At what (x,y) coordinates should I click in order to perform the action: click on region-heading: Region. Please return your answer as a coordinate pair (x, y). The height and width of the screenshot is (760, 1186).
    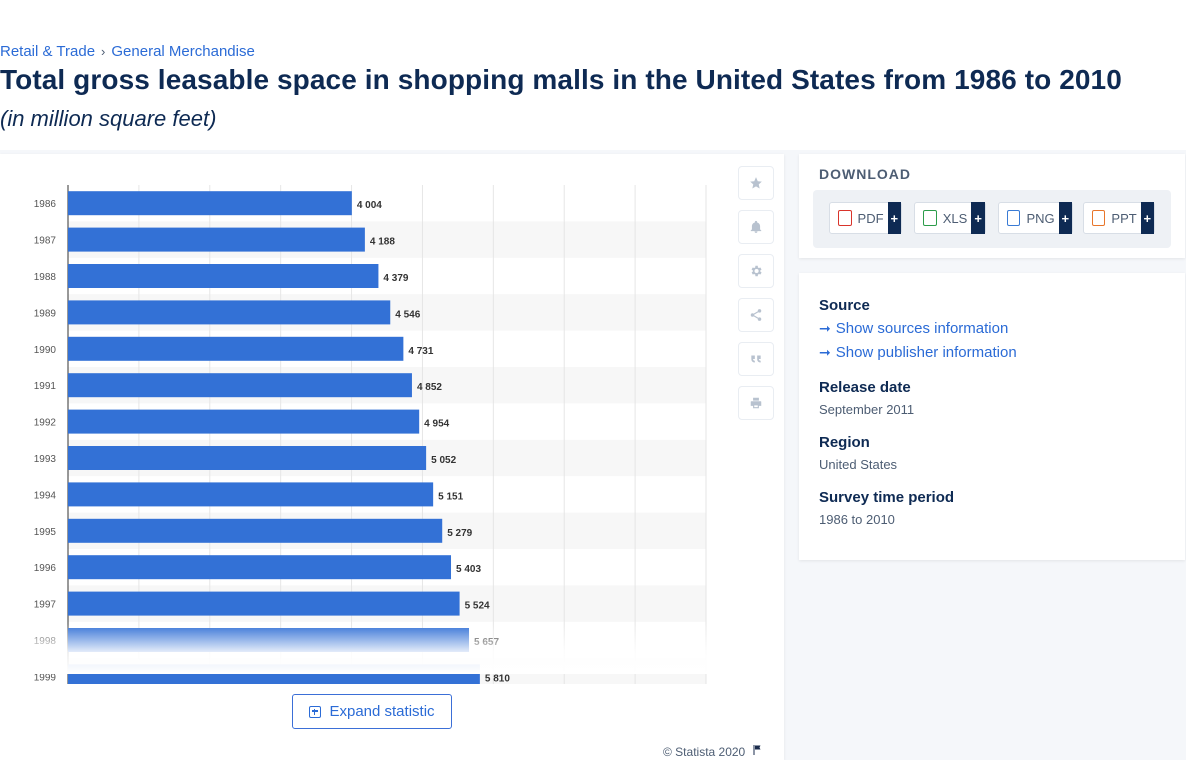
    Looking at the image, I should click on (844, 442).